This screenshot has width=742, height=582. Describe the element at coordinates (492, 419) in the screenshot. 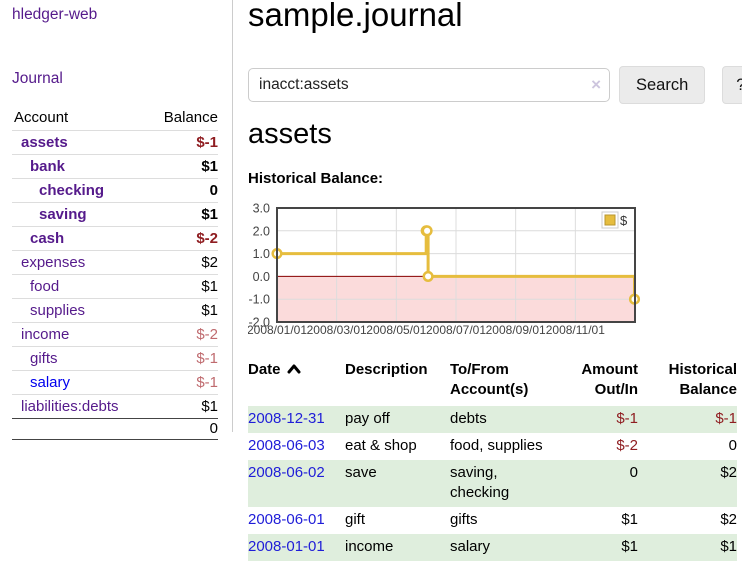

I see `register-row: 2008-12-31 pay off debts $-1 $-1` at that location.